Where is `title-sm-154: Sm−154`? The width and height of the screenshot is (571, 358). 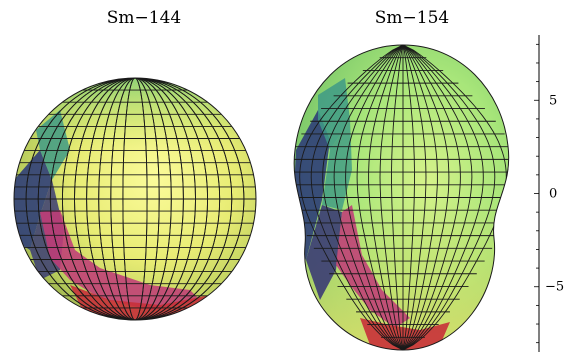
title-sm-154: Sm−154 is located at coordinates (412, 18).